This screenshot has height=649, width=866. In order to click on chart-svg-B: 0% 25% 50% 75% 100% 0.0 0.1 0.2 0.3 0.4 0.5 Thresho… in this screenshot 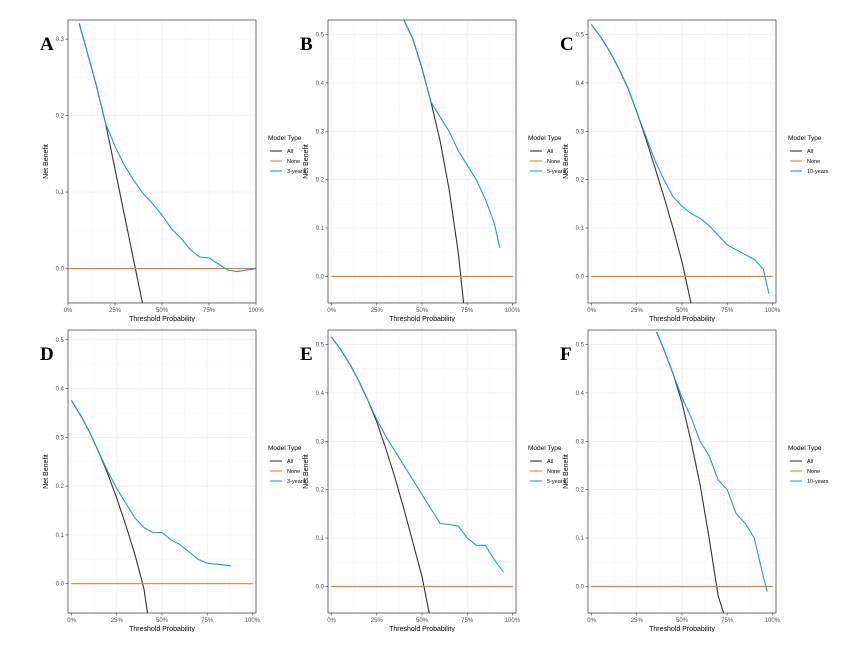, I will do `click(434, 170)`.